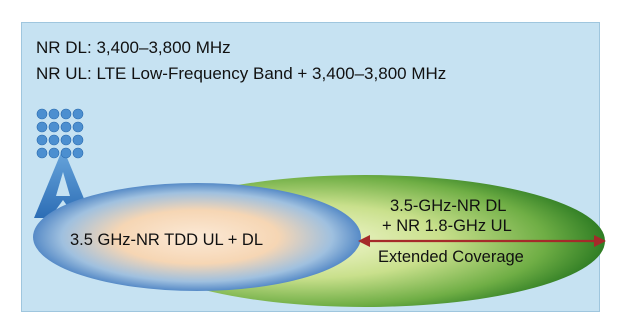  Describe the element at coordinates (60, 133) in the screenshot. I see `antenna-array-icon` at that location.